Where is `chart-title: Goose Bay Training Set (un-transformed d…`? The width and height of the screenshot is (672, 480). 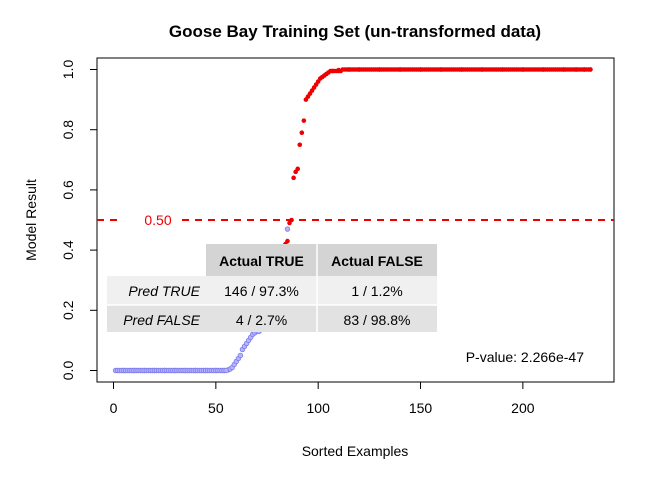 chart-title: Goose Bay Training Set (un-transformed d… is located at coordinates (355, 31).